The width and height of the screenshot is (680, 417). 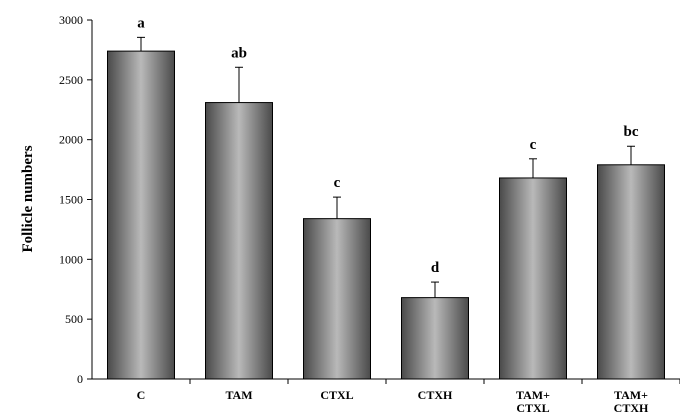 I want to click on significance-label: bc, so click(x=631, y=132).